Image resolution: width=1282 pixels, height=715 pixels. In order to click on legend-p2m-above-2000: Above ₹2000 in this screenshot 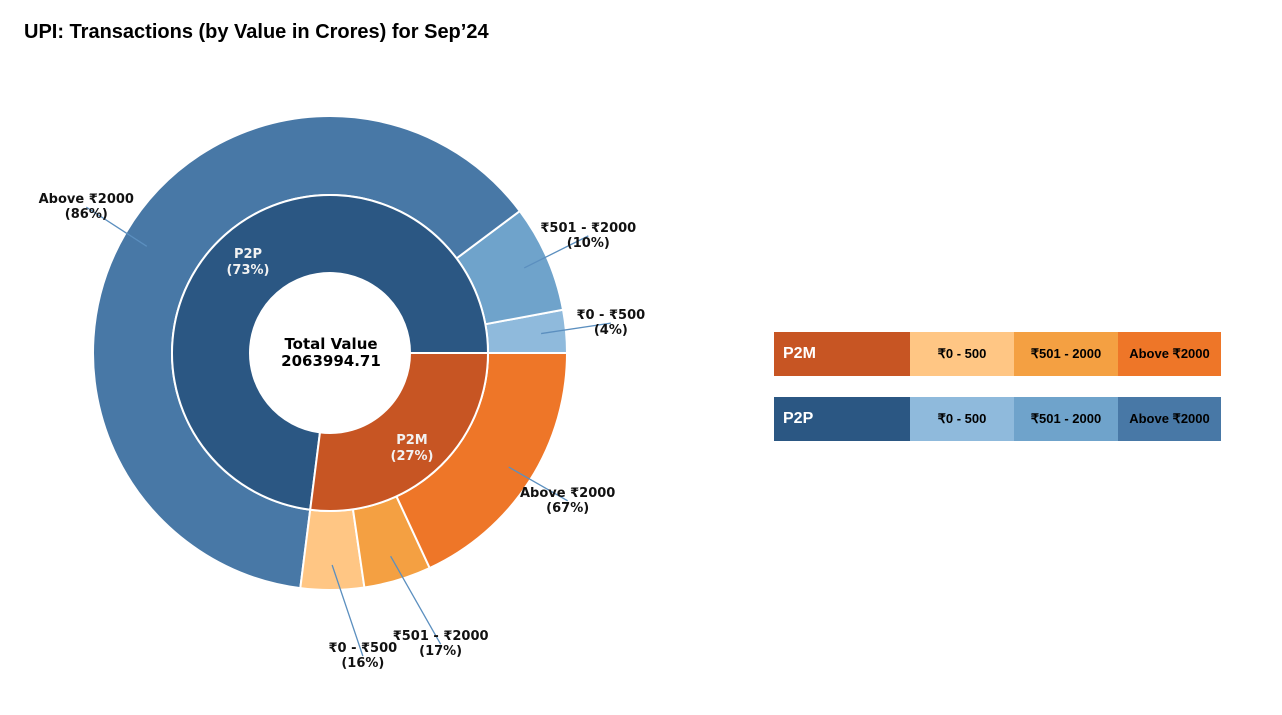, I will do `click(1169, 354)`.